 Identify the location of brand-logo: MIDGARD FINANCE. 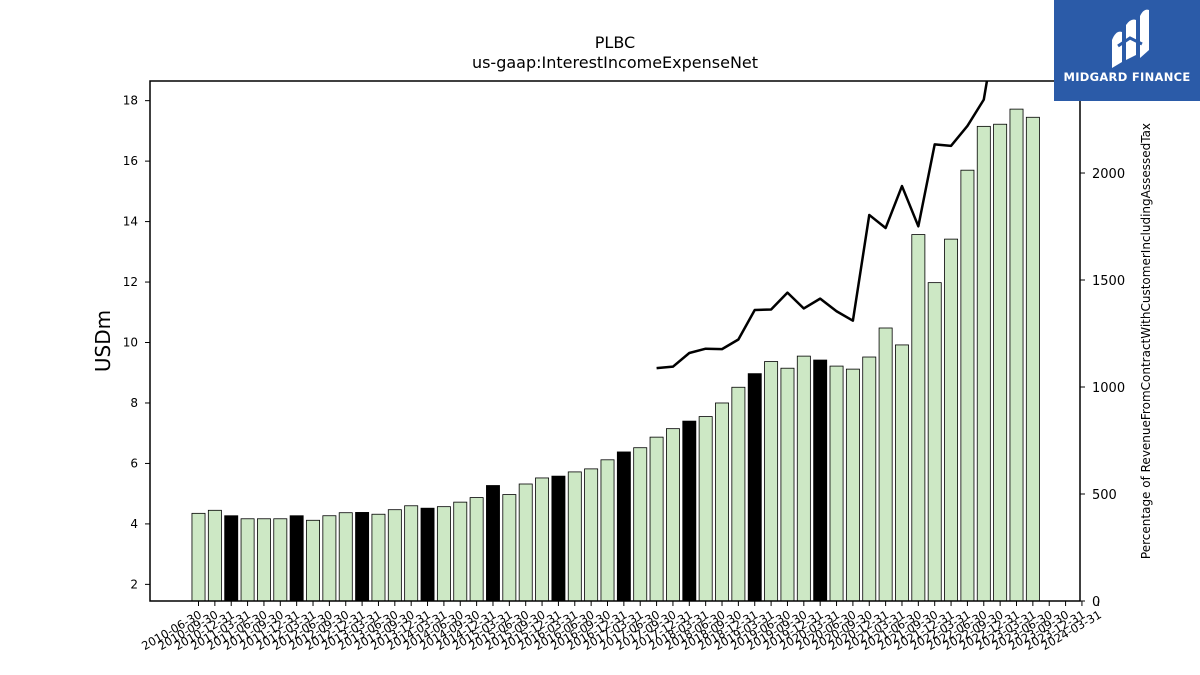
(1127, 50).